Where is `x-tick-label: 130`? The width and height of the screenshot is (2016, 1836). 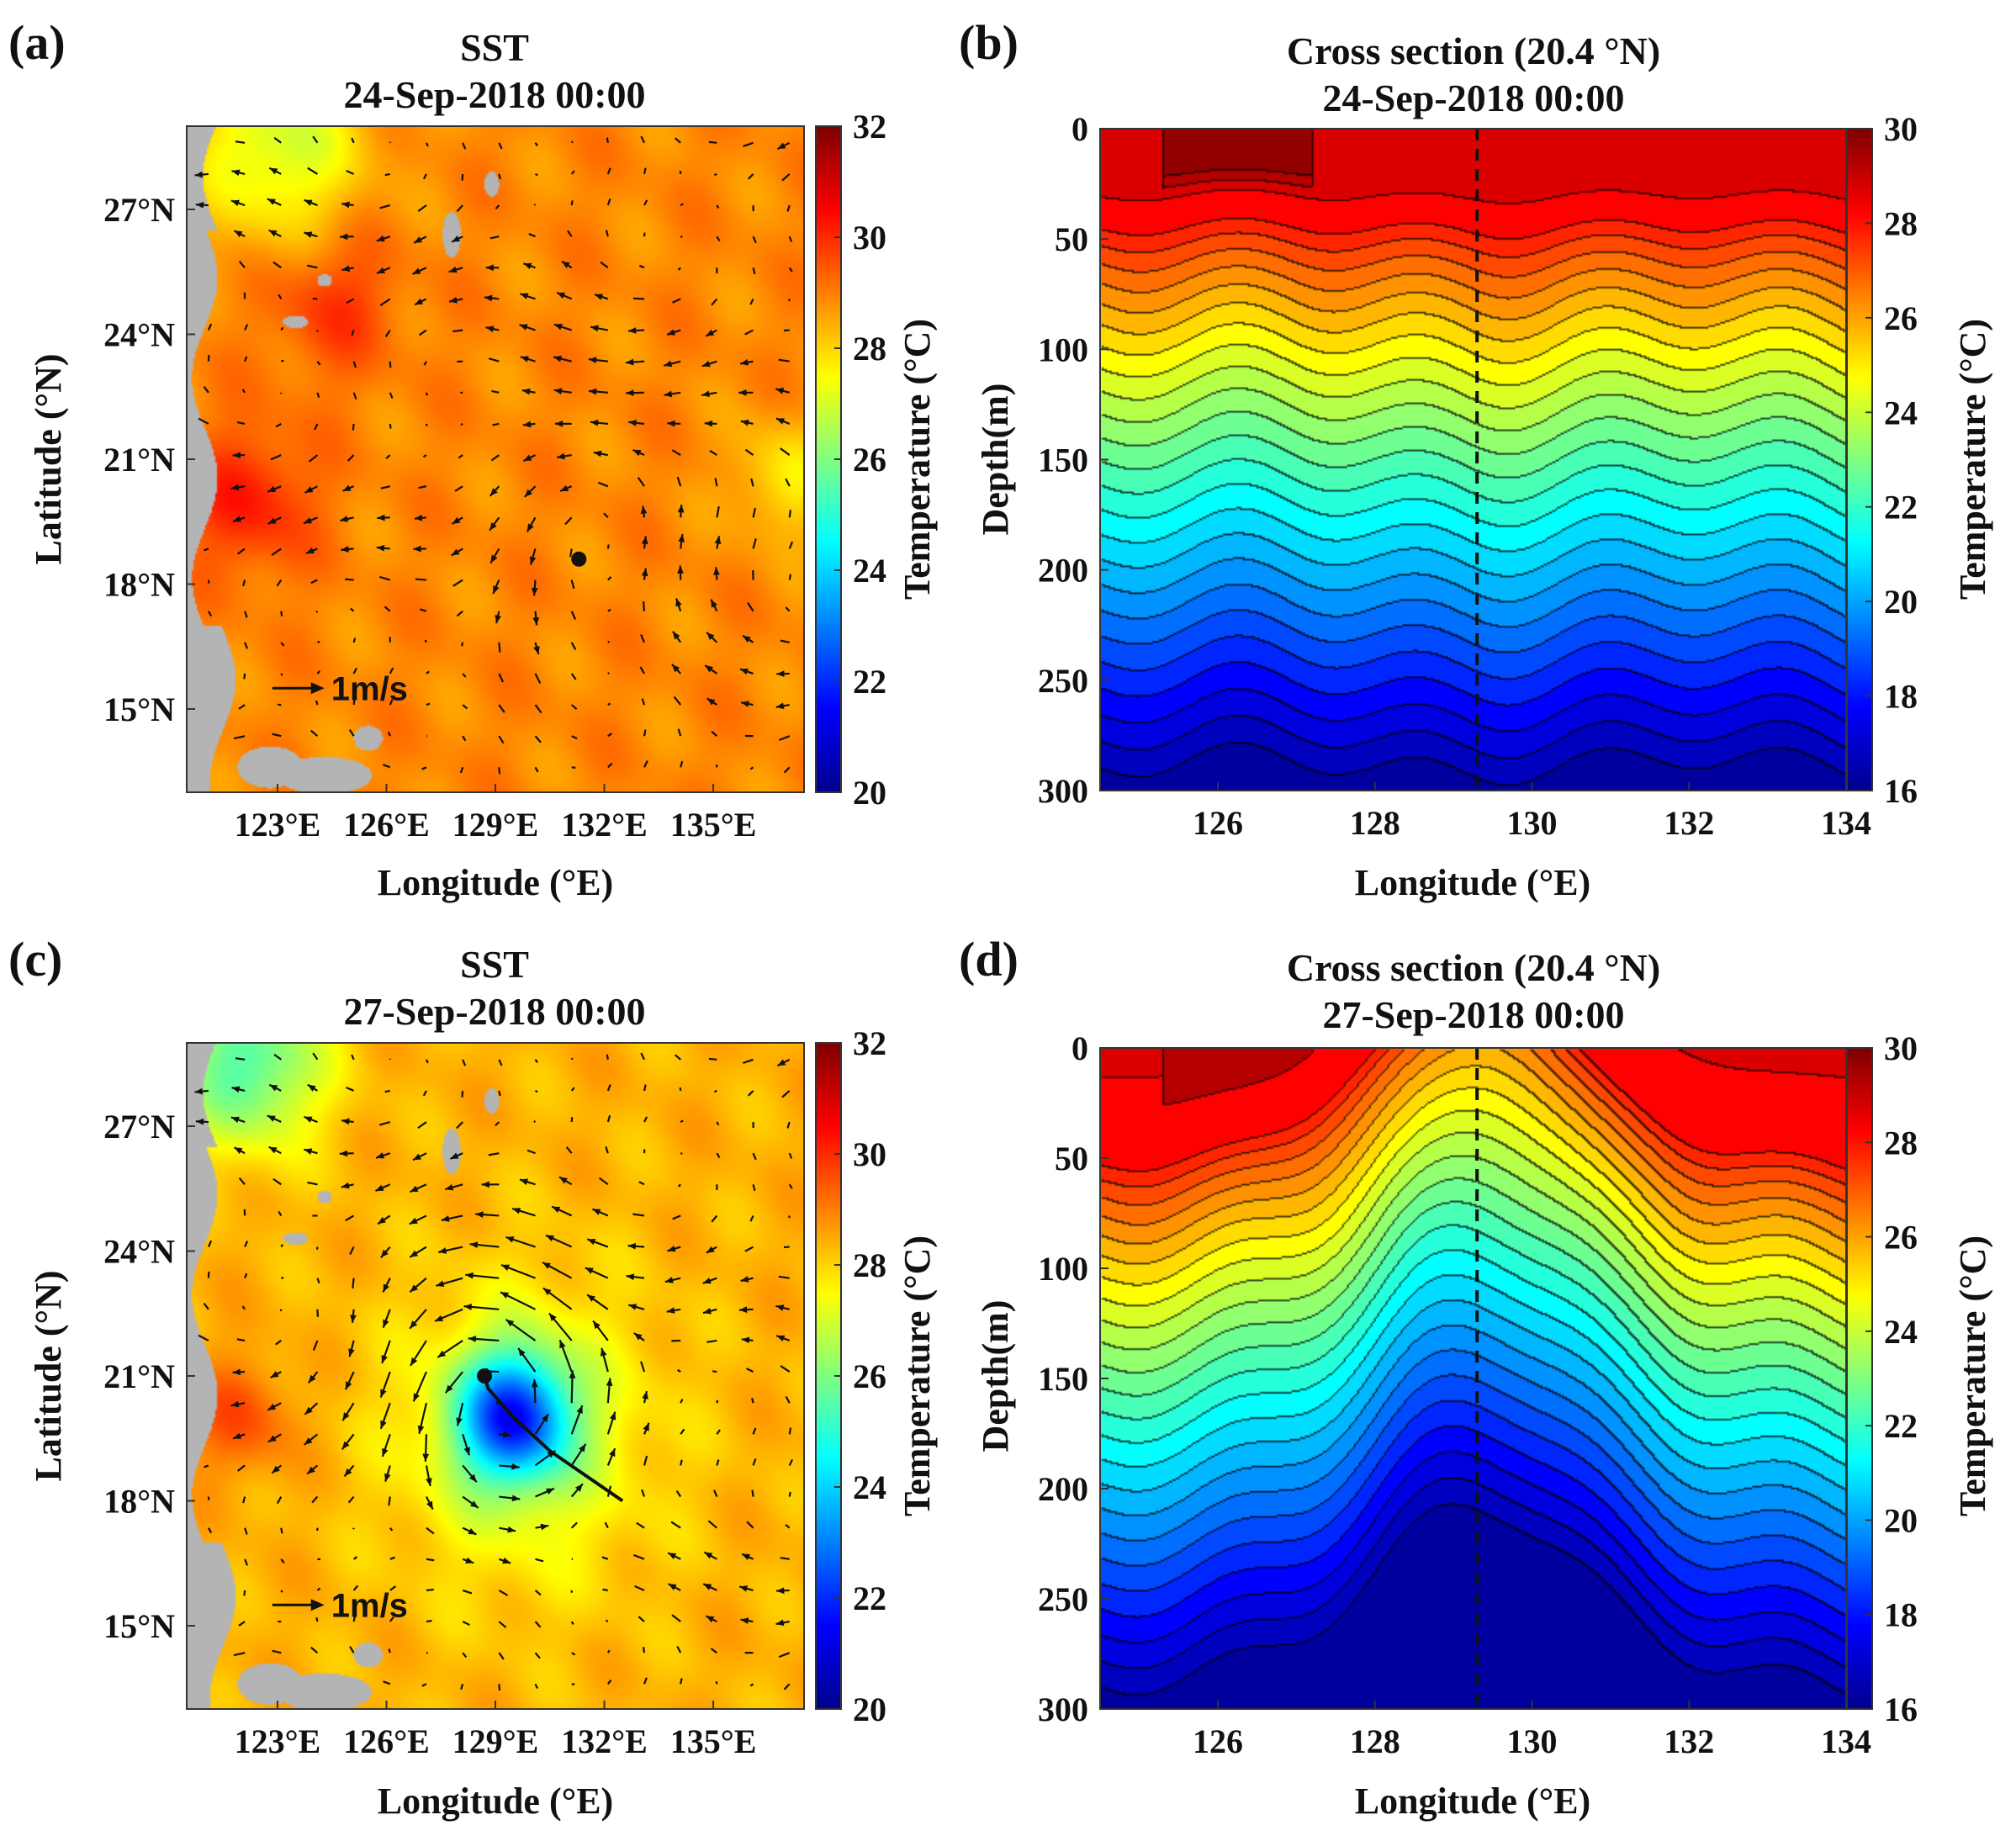
x-tick-label: 130 is located at coordinates (1533, 1741).